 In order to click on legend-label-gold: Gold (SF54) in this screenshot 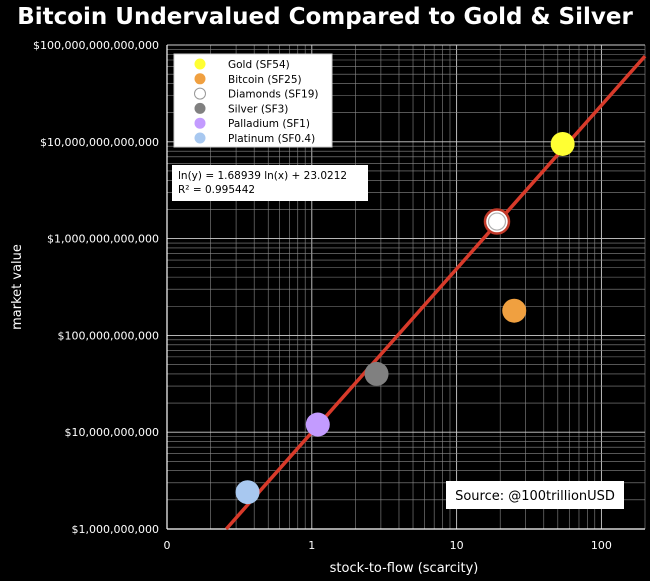, I will do `click(259, 65)`.